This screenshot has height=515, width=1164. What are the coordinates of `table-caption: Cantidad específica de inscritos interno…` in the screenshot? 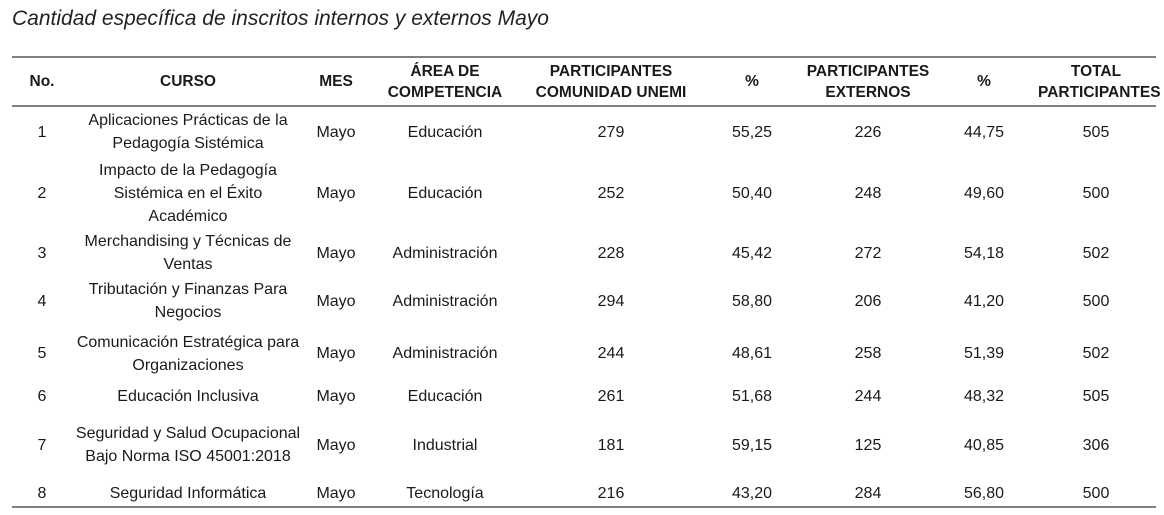 It's located at (280, 18).